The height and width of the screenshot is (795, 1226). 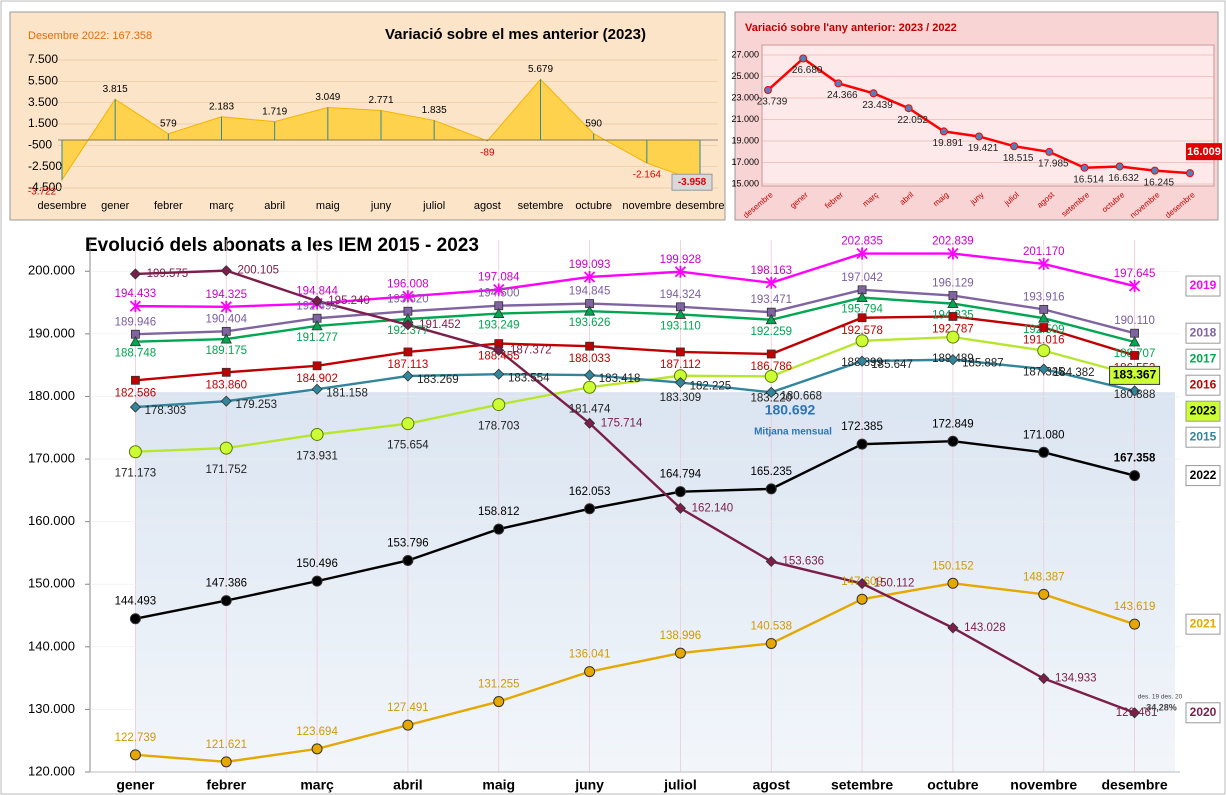 What do you see at coordinates (541, 206) in the screenshot?
I see `x-tick-label: setembre` at bounding box center [541, 206].